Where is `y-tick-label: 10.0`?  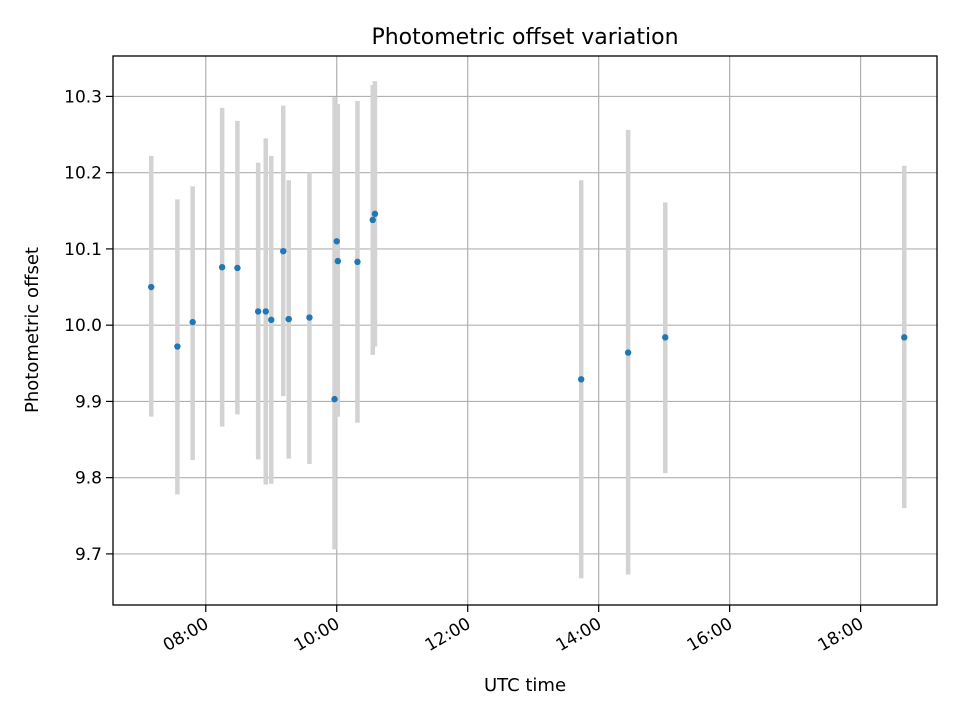
y-tick-label: 10.0 is located at coordinates (83, 326).